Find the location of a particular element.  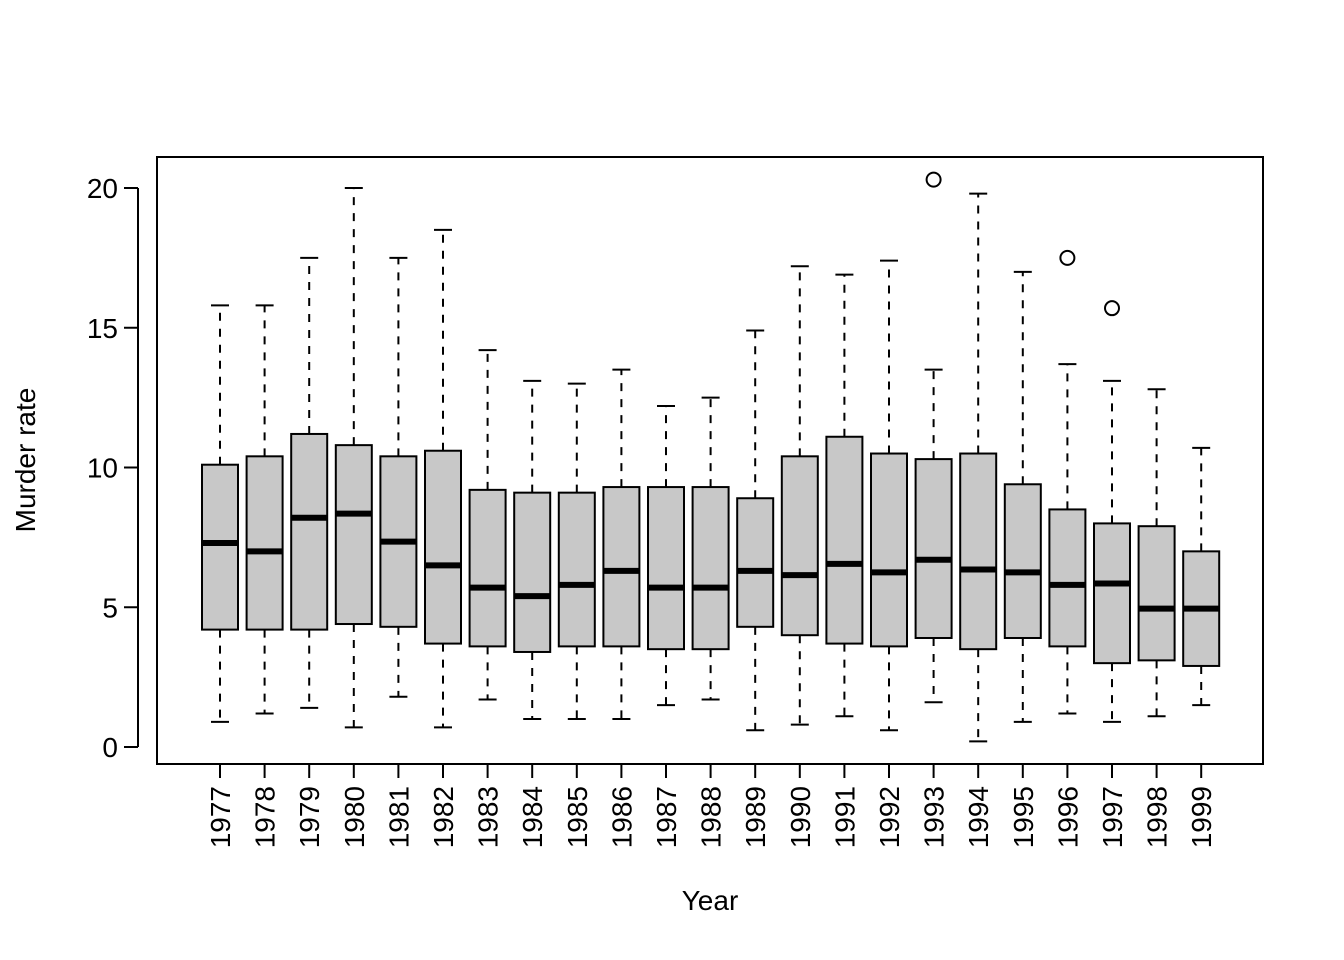

x-tick-label: 1983 is located at coordinates (488, 817).